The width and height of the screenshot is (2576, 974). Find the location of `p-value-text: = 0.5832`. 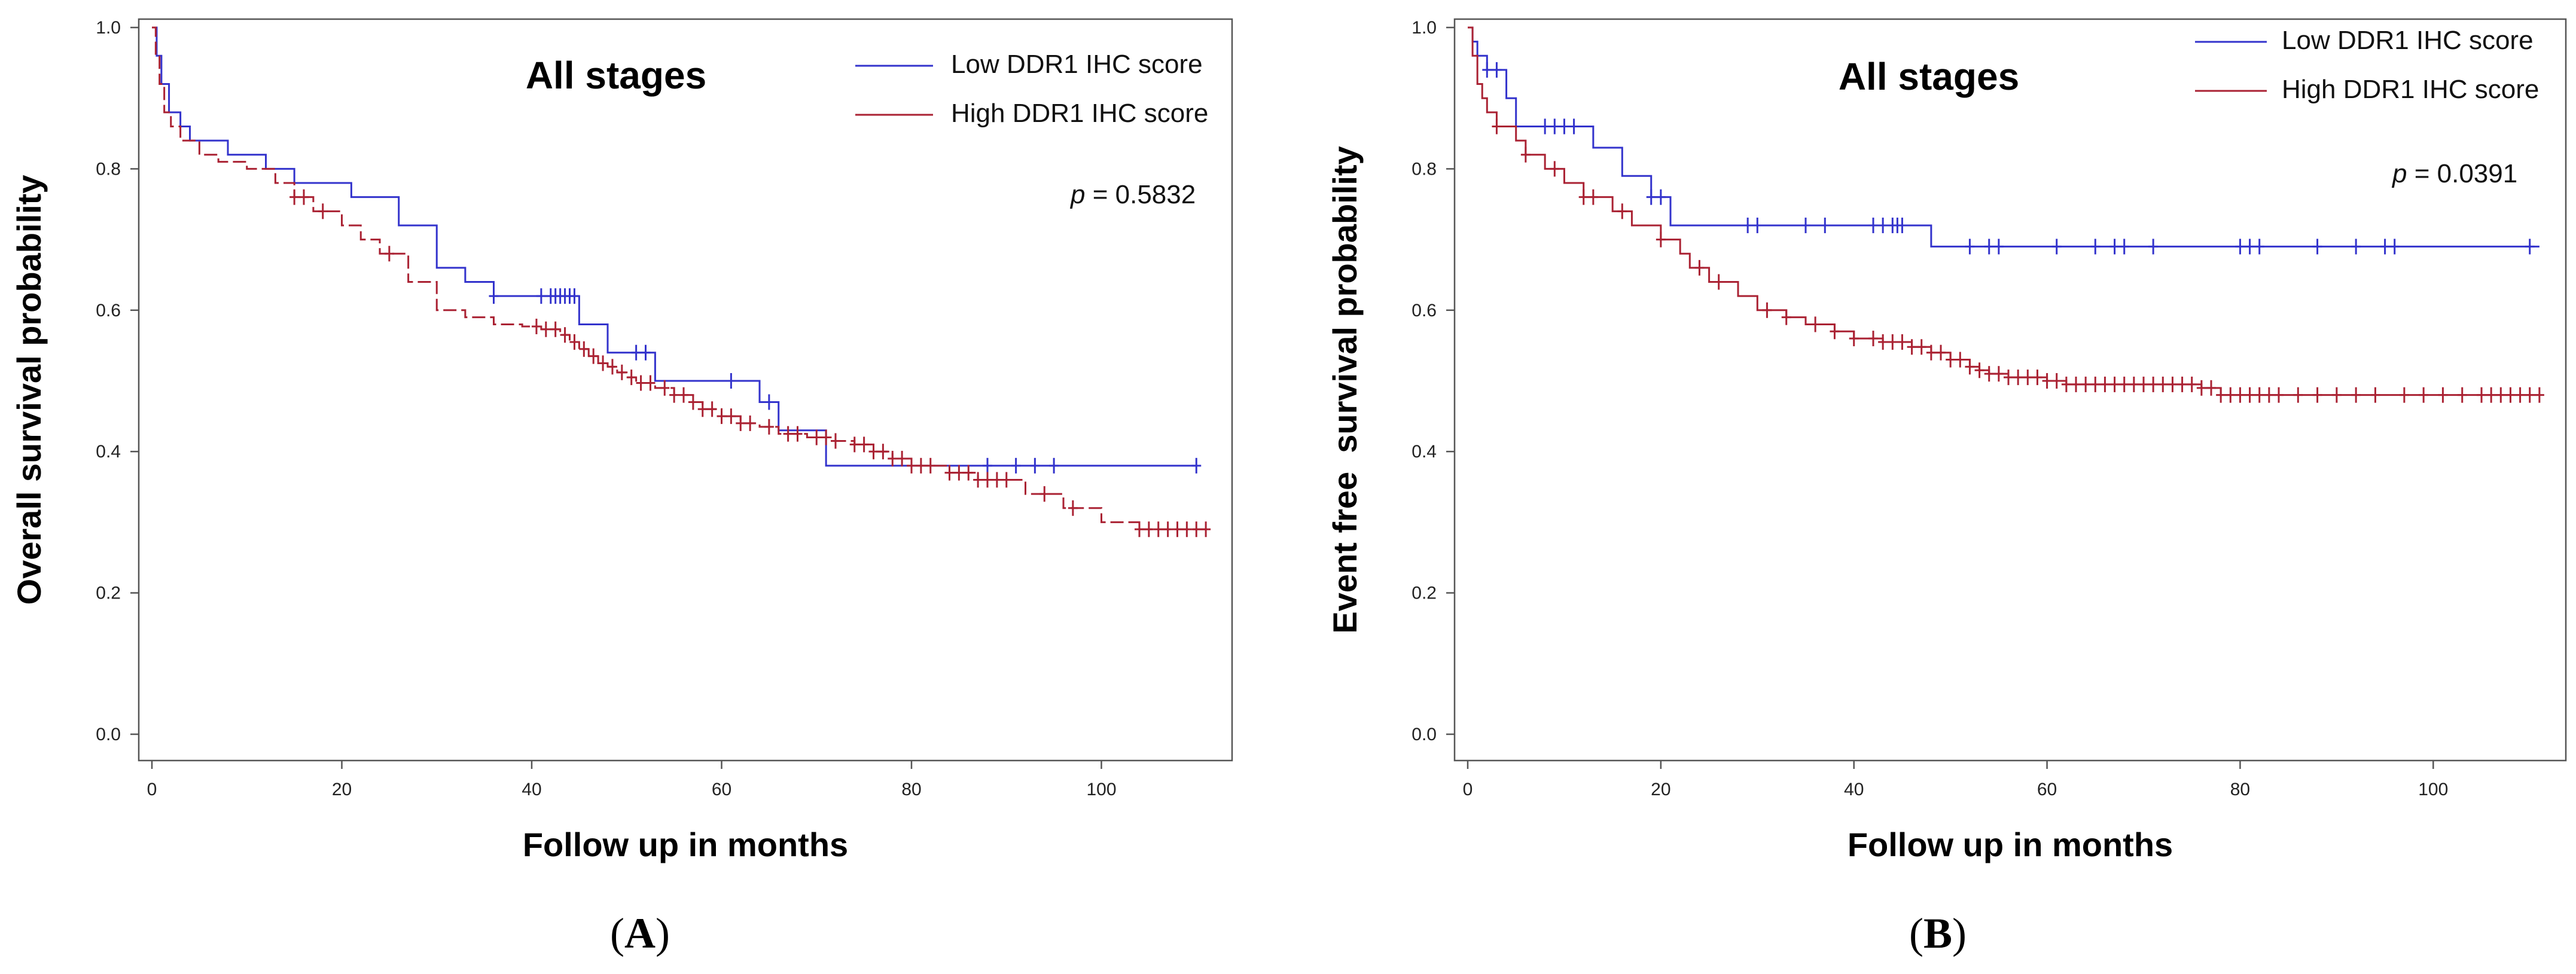

p-value-text: = 0.5832 is located at coordinates (1141, 194).